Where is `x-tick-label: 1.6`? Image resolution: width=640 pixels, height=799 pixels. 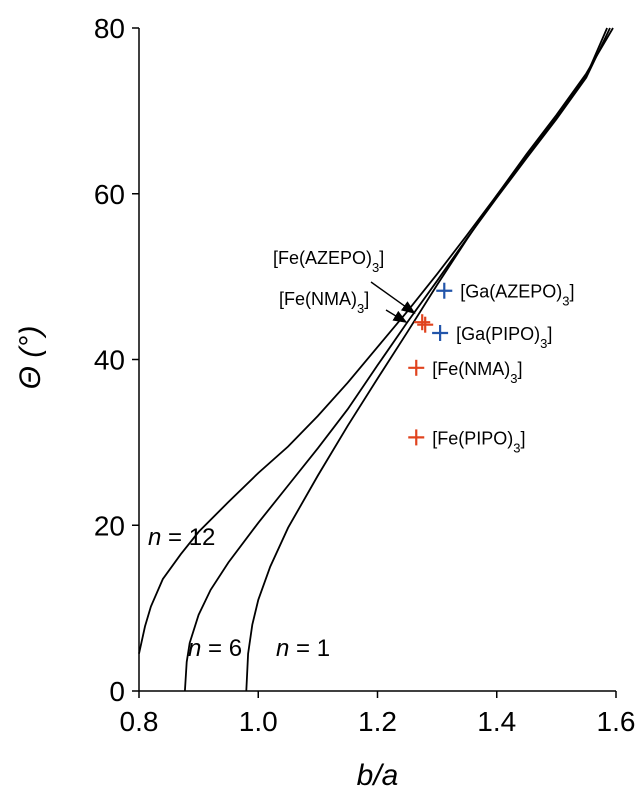 x-tick-label: 1.6 is located at coordinates (616, 721).